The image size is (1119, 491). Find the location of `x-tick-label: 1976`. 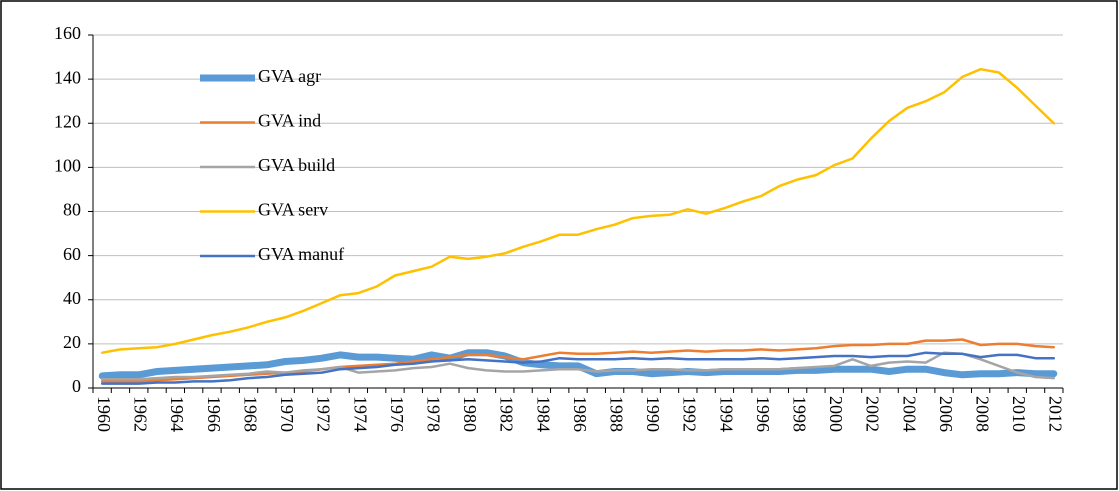

x-tick-label: 1976 is located at coordinates (397, 414).